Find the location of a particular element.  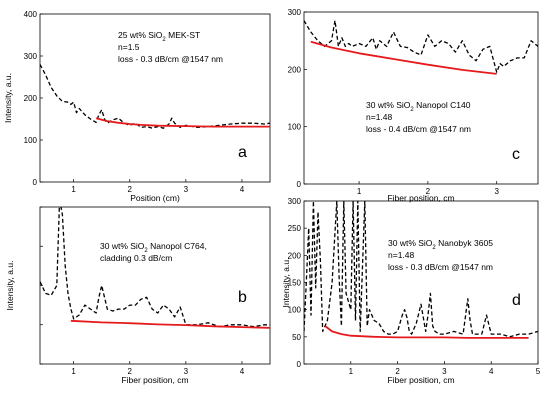

y-tick-label: 250 is located at coordinates (295, 228).